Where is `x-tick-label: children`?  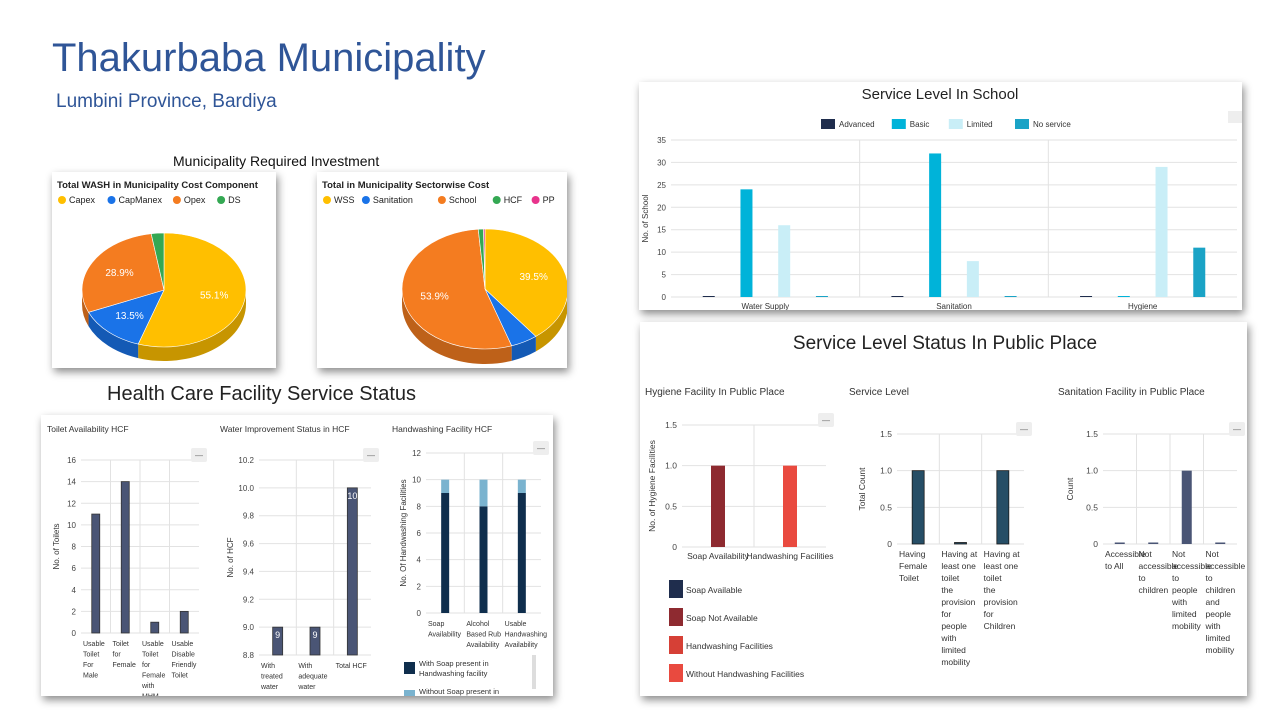 x-tick-label: children is located at coordinates (1154, 590).